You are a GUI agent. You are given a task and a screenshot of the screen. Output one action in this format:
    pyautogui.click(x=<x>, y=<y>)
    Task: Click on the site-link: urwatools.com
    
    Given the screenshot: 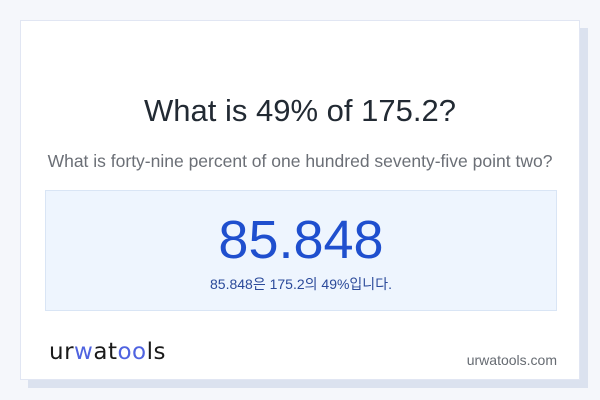 What is the action you would take?
    pyautogui.click(x=511, y=360)
    